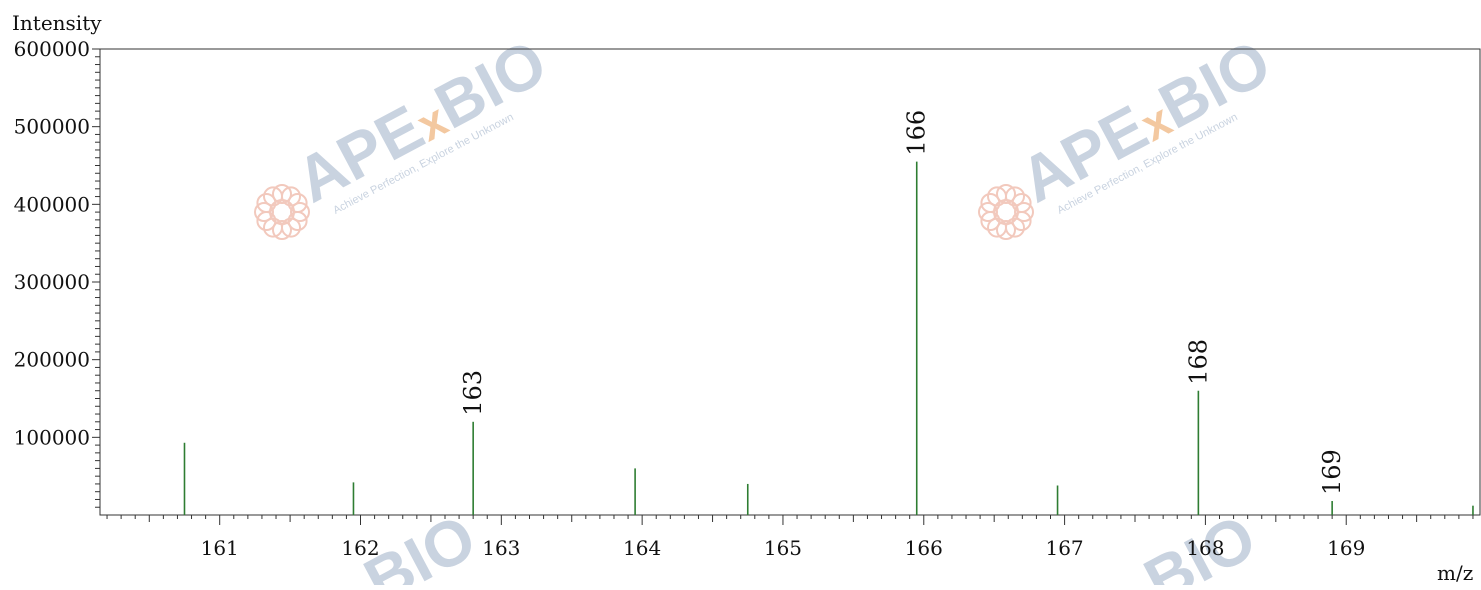  I want to click on x-tick-label: 162, so click(360, 548).